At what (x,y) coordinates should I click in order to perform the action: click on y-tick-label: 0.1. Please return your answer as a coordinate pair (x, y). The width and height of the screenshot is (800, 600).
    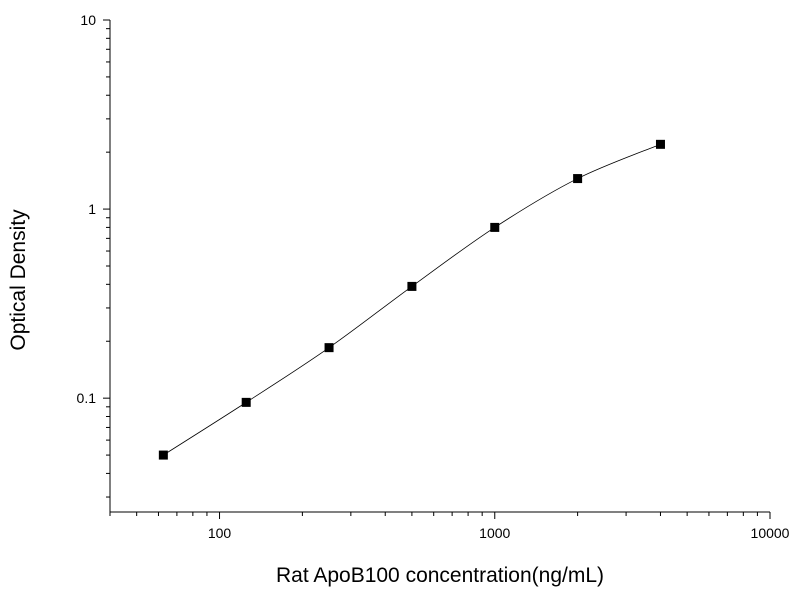
    Looking at the image, I should click on (87, 398).